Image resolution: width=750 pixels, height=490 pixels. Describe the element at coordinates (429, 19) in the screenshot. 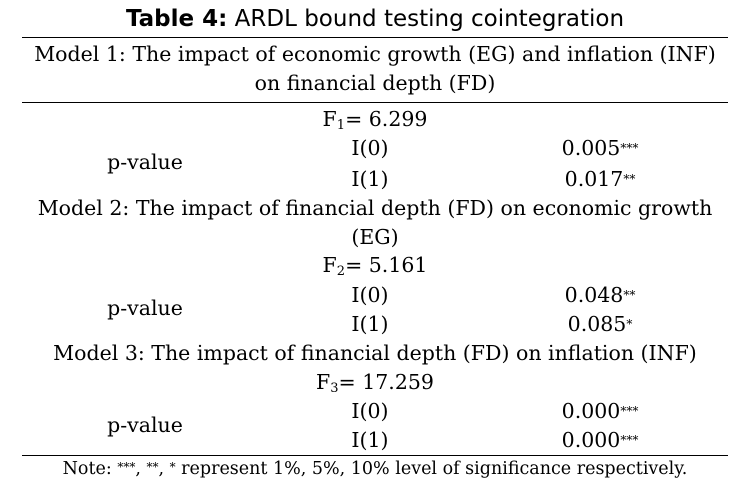

I see `caption-title: ARDL bound testing cointegration` at that location.